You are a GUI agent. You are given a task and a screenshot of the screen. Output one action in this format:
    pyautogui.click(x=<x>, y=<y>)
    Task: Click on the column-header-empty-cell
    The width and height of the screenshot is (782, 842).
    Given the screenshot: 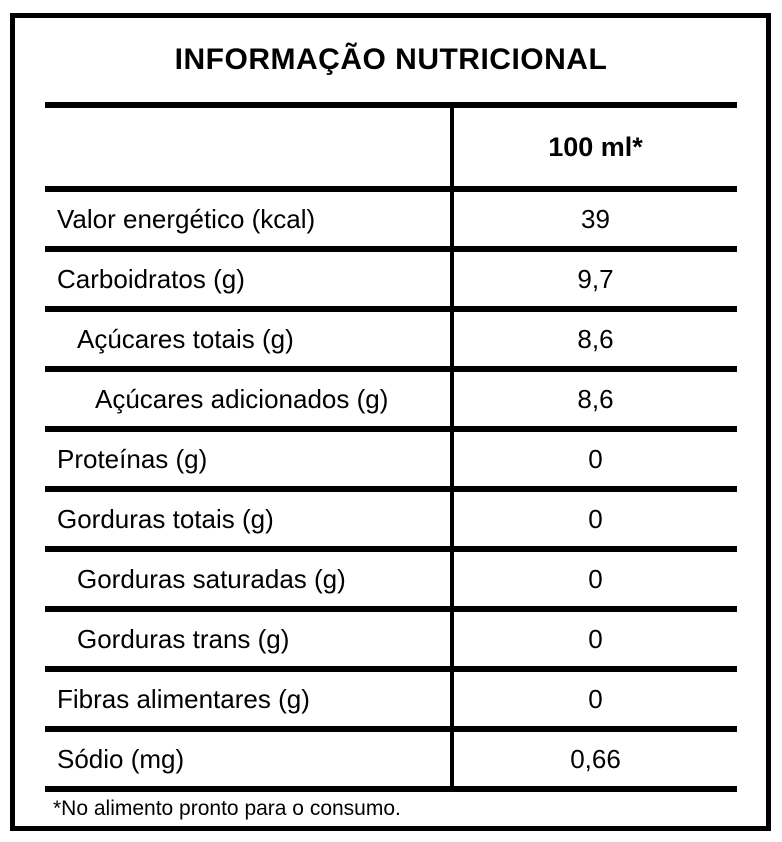 What is the action you would take?
    pyautogui.click(x=247, y=147)
    